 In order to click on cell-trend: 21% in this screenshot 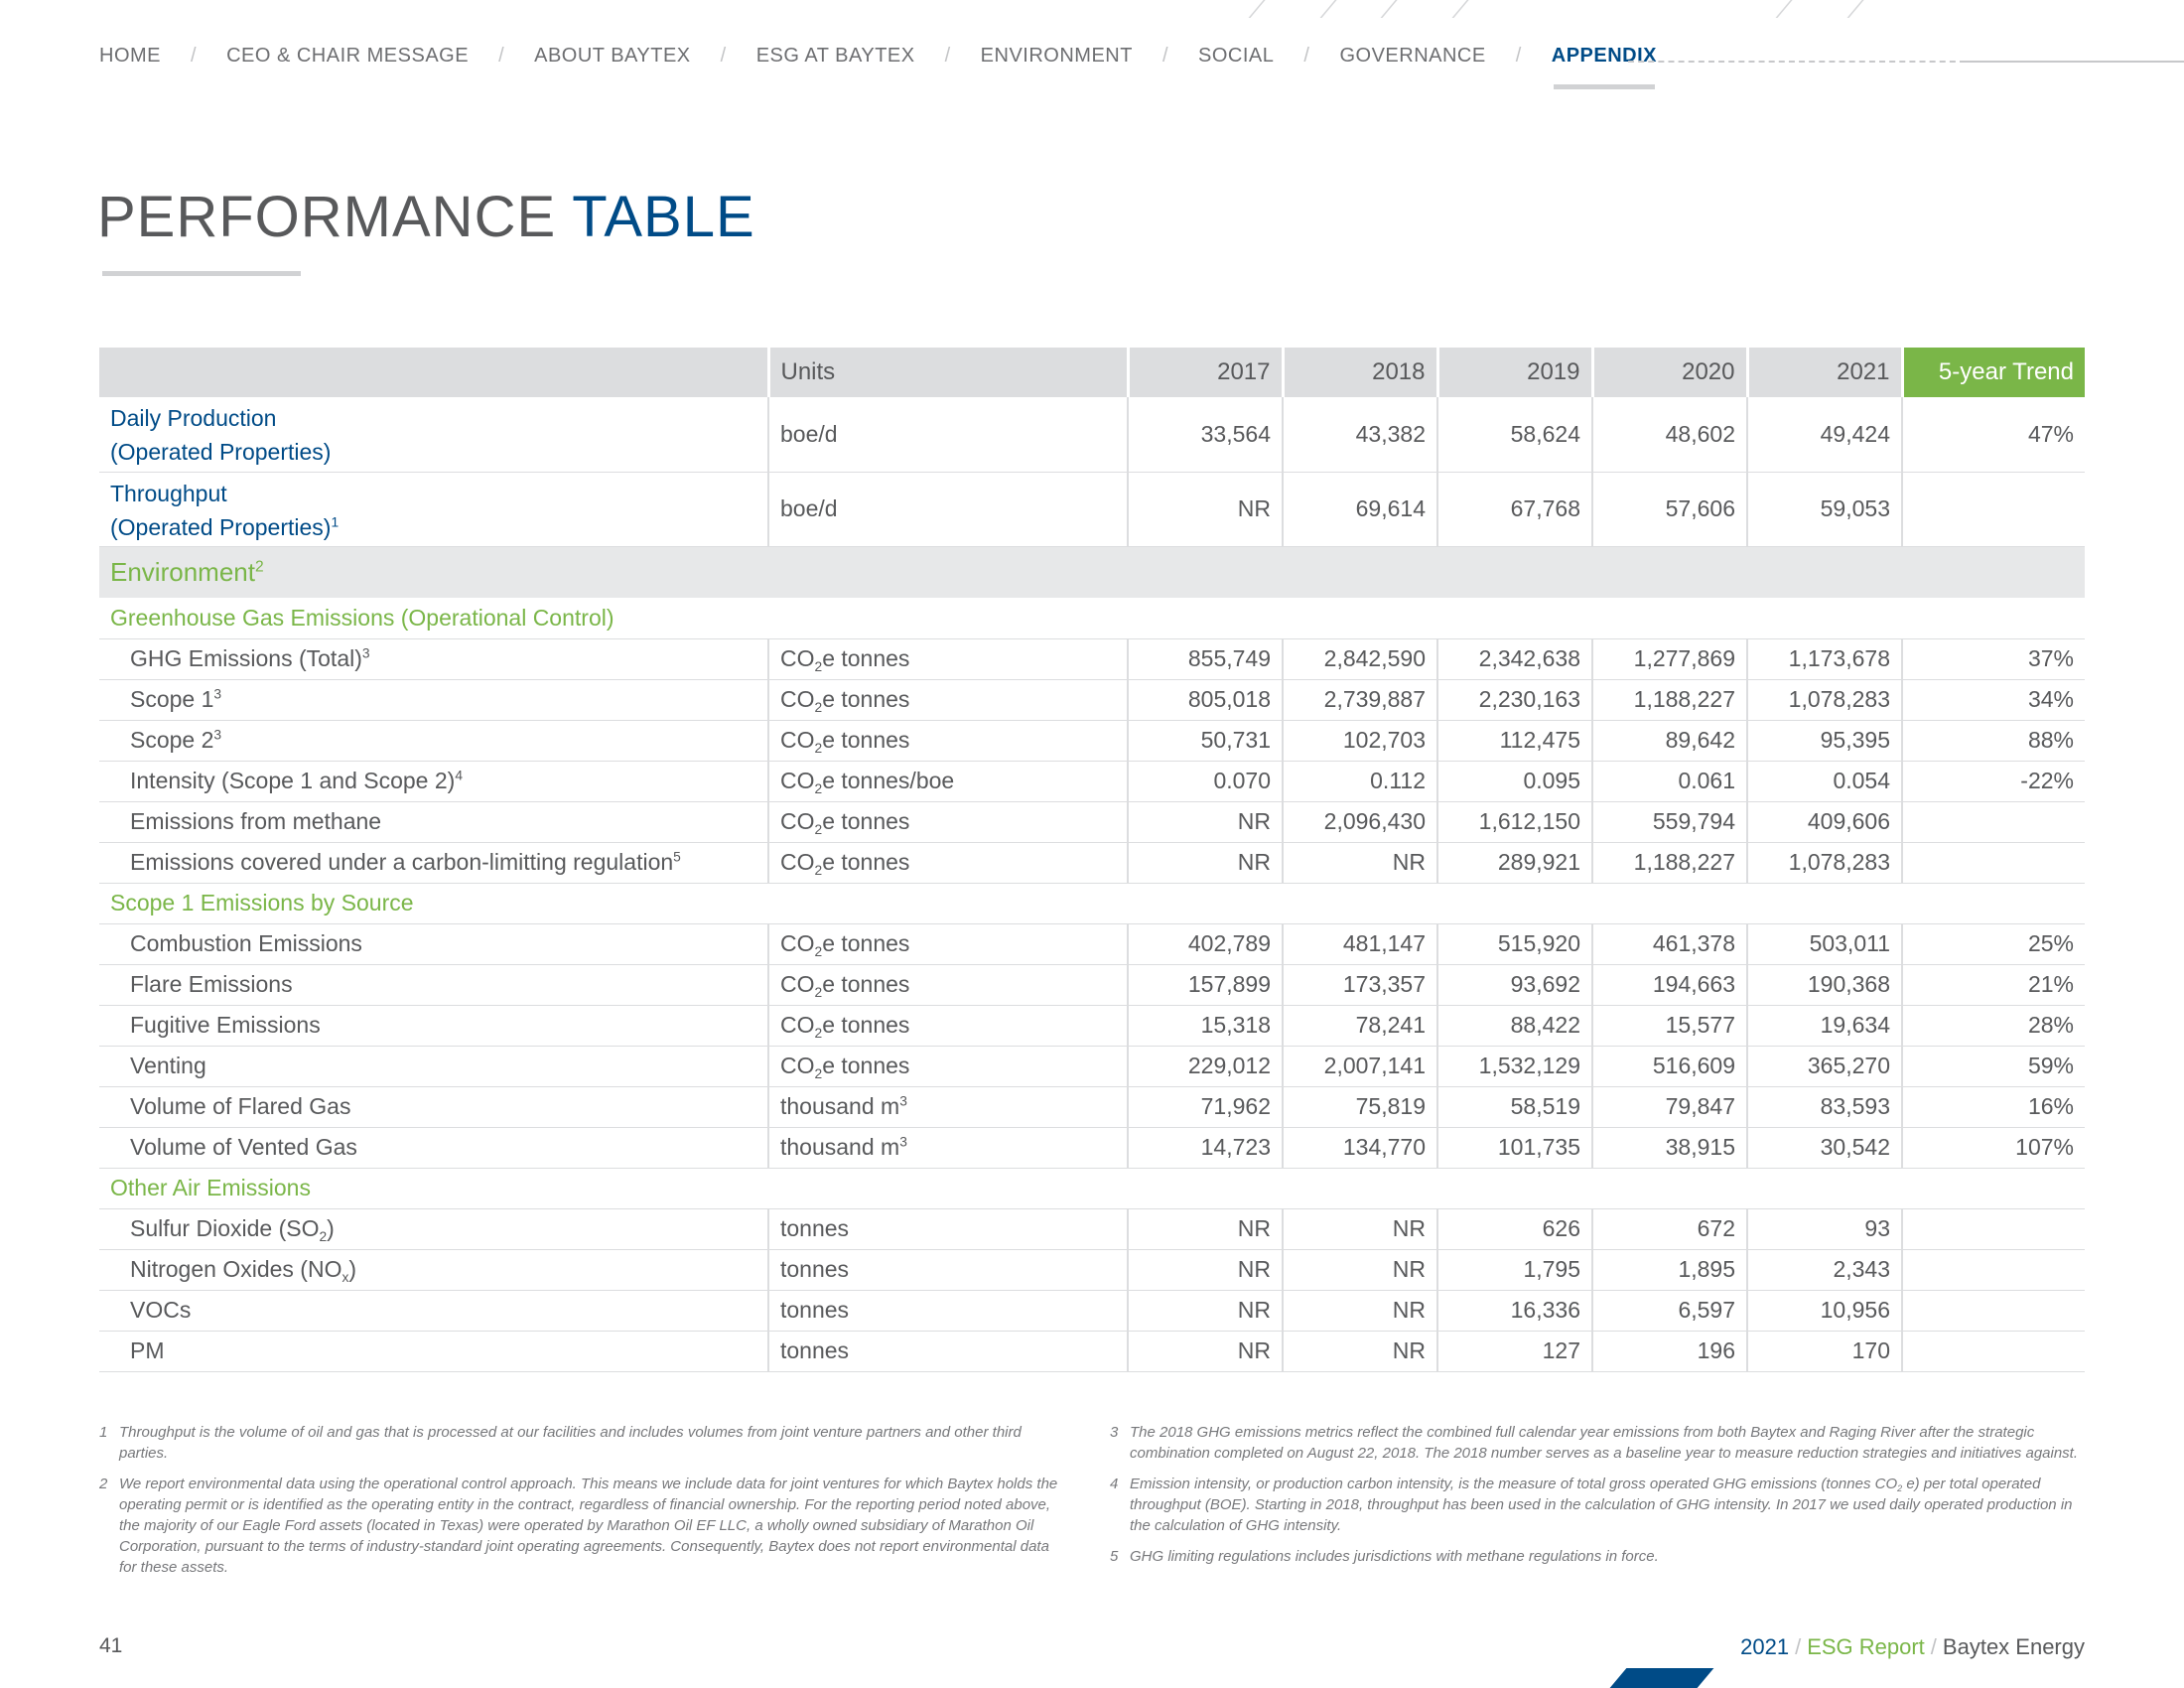, I will do `click(1993, 984)`.